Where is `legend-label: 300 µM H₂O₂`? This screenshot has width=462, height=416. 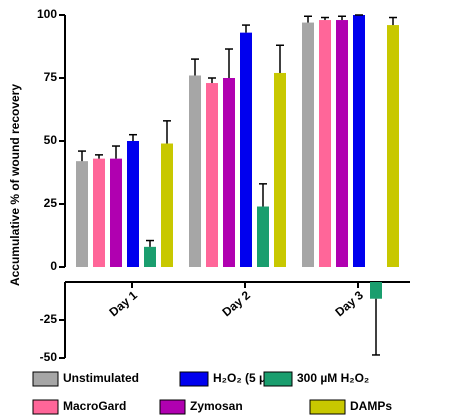
legend-label: 300 µM H₂O₂ is located at coordinates (333, 378).